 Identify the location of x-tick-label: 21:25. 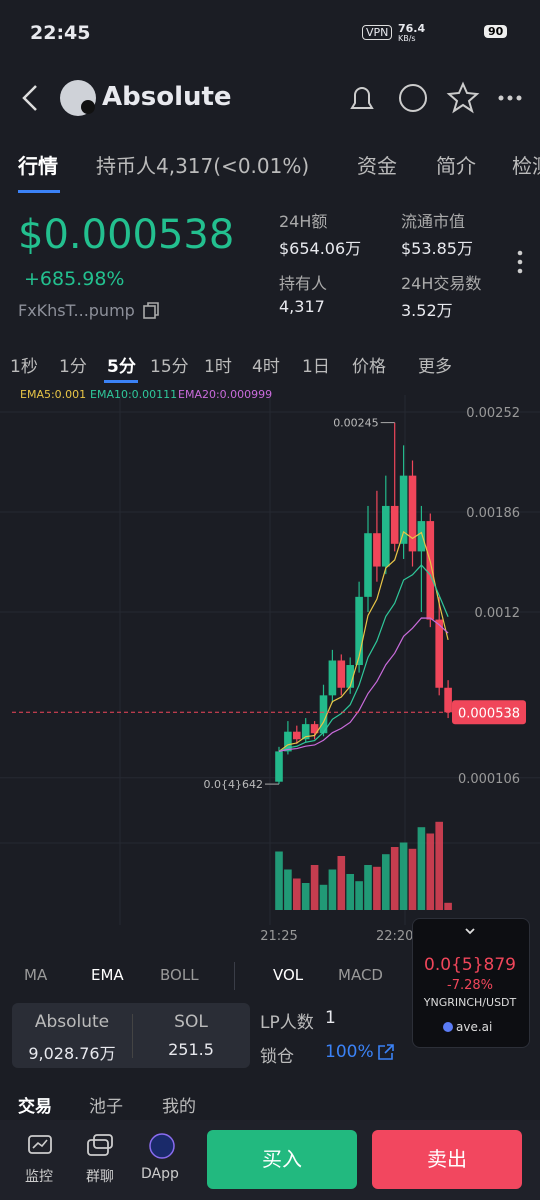
(278, 936).